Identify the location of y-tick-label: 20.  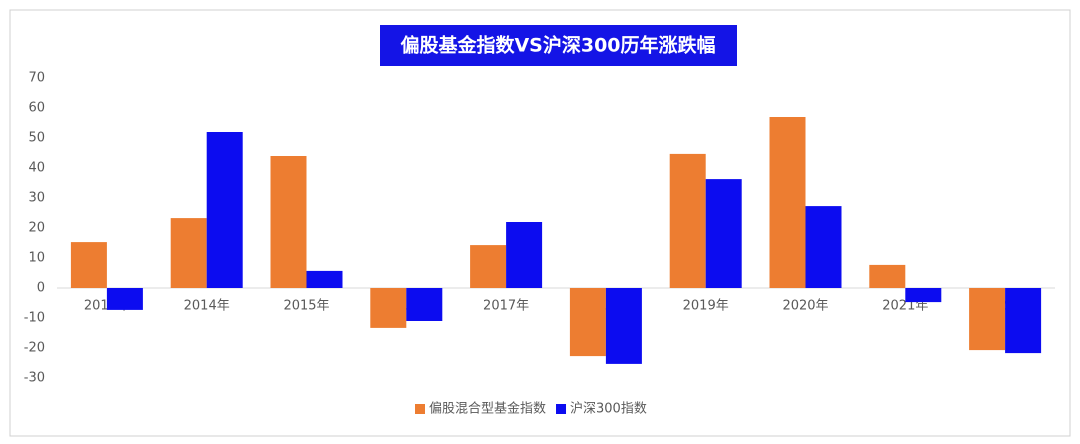
(36, 228).